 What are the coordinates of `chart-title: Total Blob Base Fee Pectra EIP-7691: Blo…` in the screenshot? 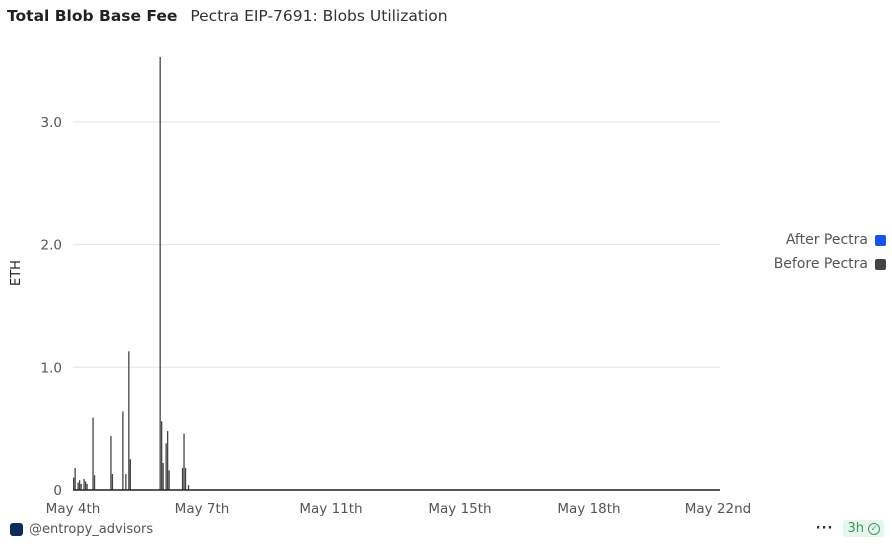 It's located at (227, 16).